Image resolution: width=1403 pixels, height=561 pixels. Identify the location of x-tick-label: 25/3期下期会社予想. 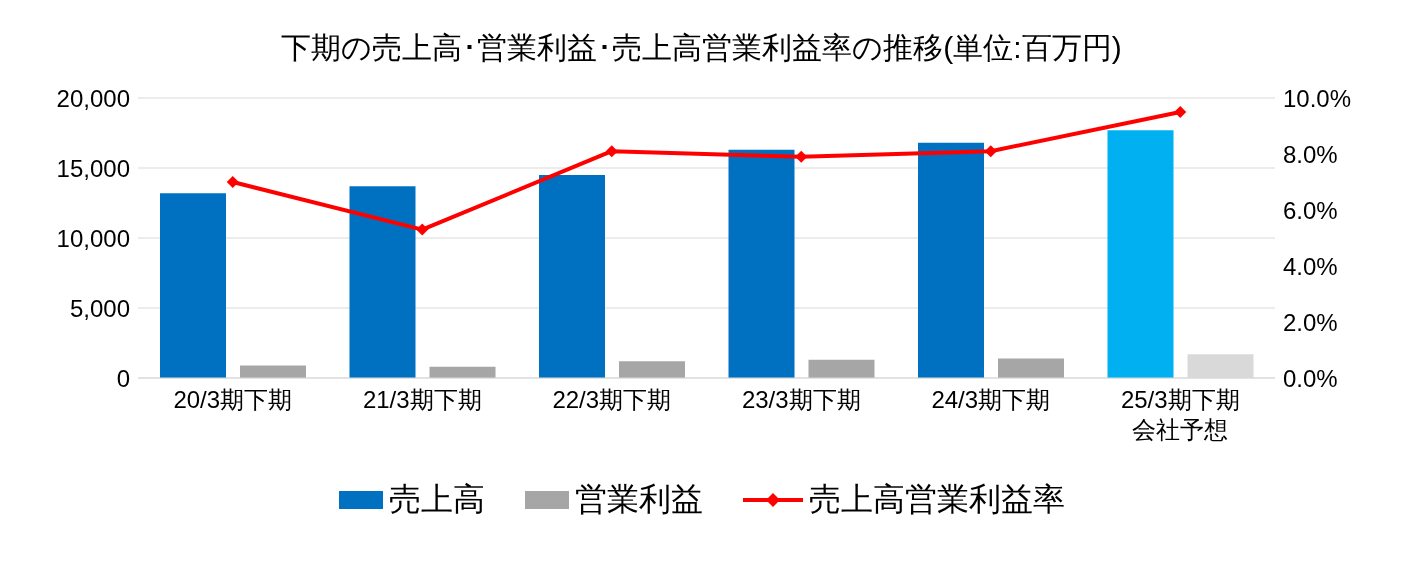
(1180, 414).